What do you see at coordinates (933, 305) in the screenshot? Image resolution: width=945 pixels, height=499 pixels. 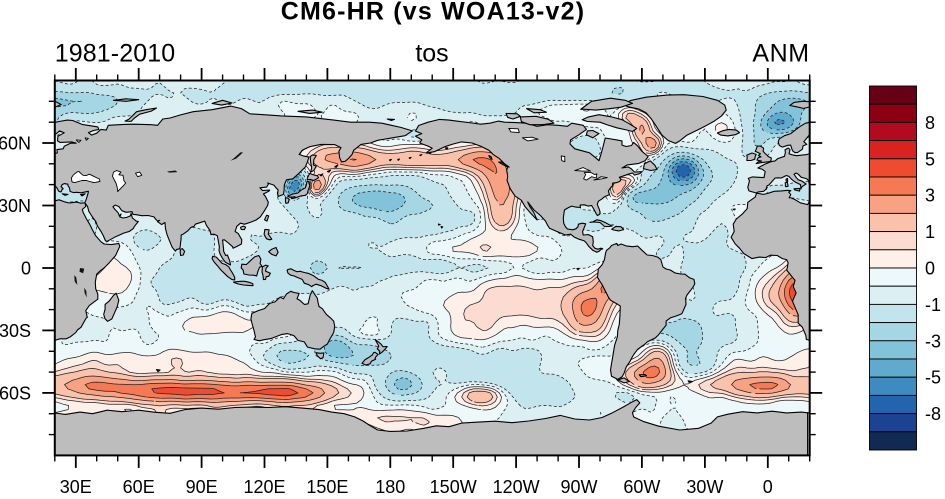 I see `svg-text: -1` at bounding box center [933, 305].